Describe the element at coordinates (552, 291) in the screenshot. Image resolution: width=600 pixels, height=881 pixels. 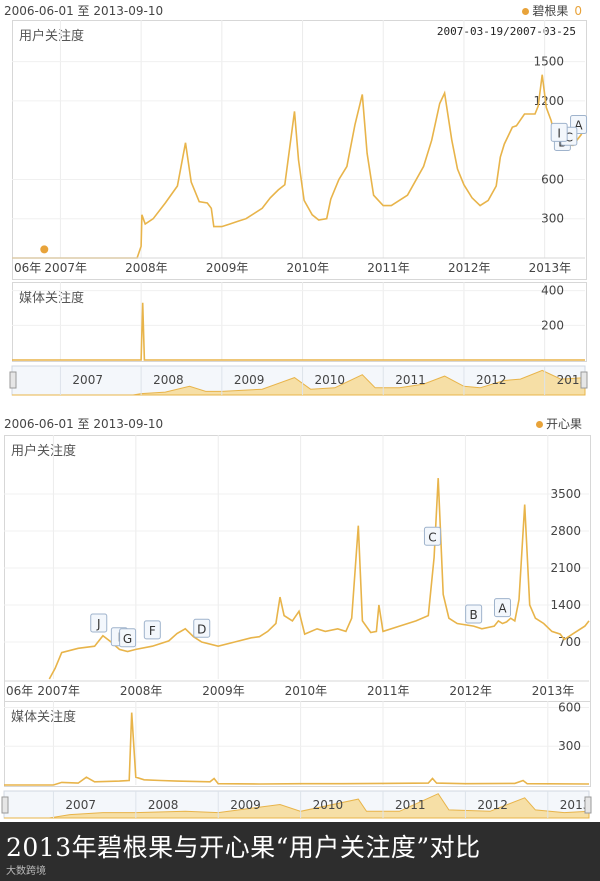
I see `media-y-tick-label: 400` at that location.